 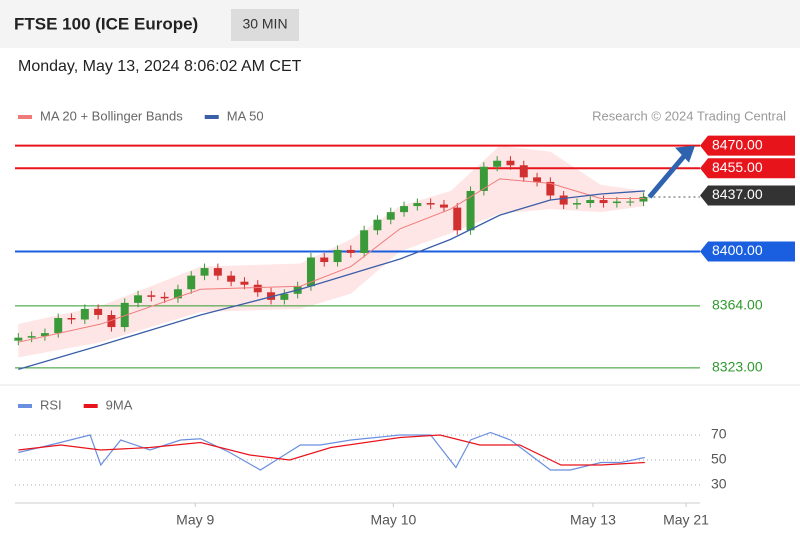 I want to click on legend-label: MA 20 + Bollinger Bands, so click(x=111, y=115).